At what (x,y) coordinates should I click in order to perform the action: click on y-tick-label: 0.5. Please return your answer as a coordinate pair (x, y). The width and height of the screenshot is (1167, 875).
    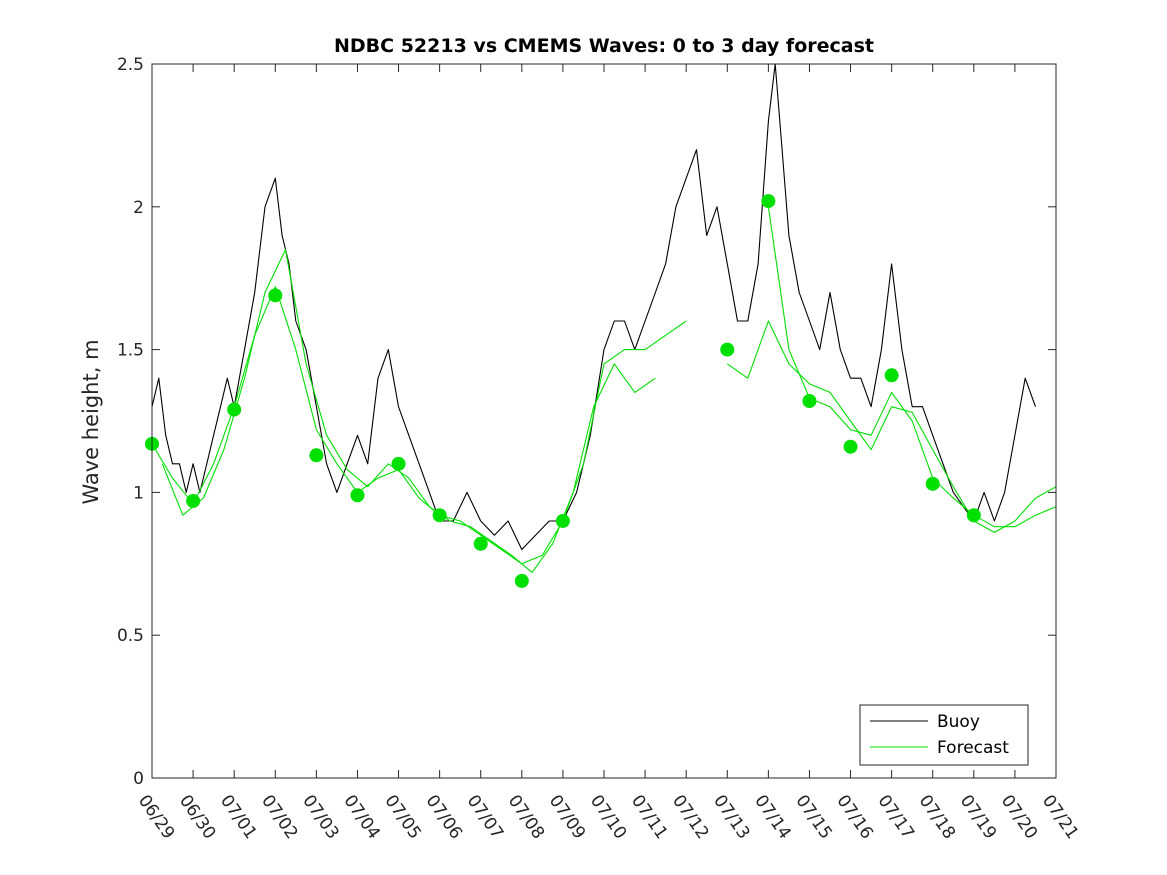
    Looking at the image, I should click on (130, 636).